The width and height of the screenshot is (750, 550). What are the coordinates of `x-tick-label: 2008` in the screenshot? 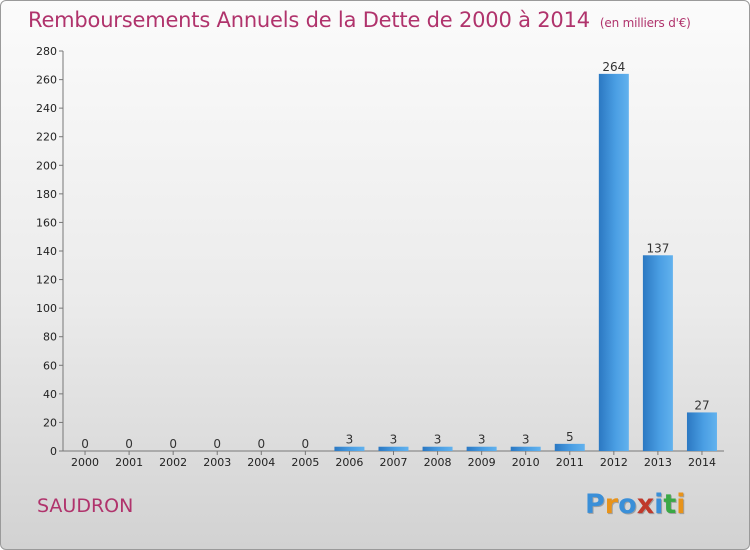 It's located at (438, 462).